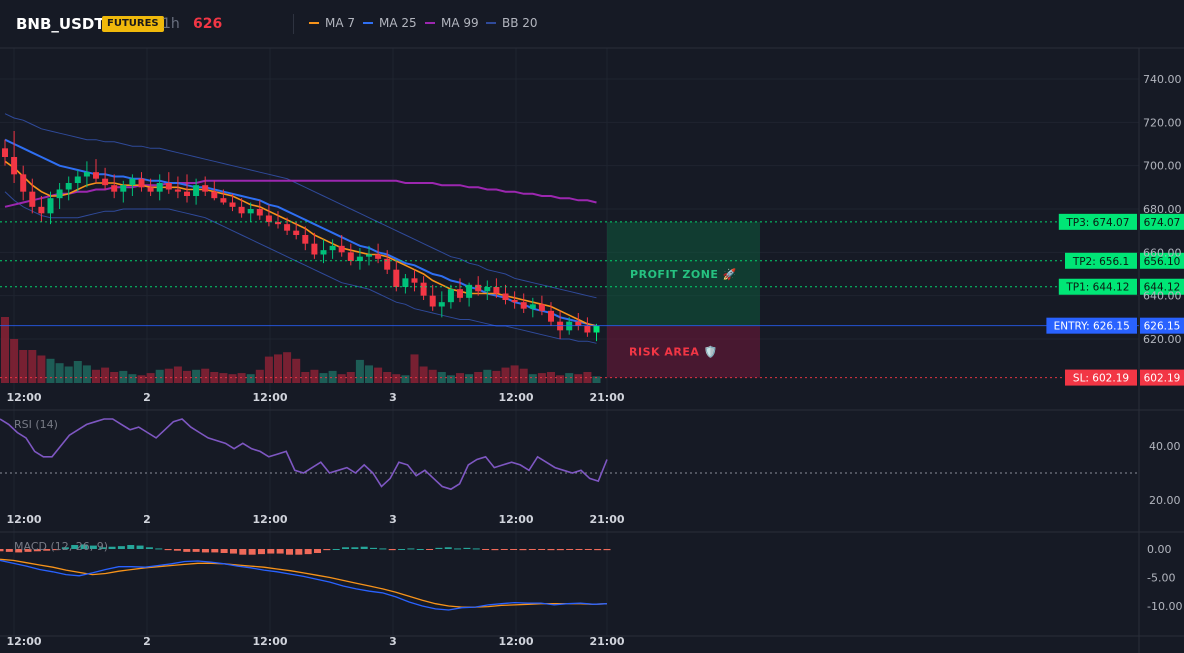  Describe the element at coordinates (147, 641) in the screenshot. I see `macd-time-label: 2` at that location.